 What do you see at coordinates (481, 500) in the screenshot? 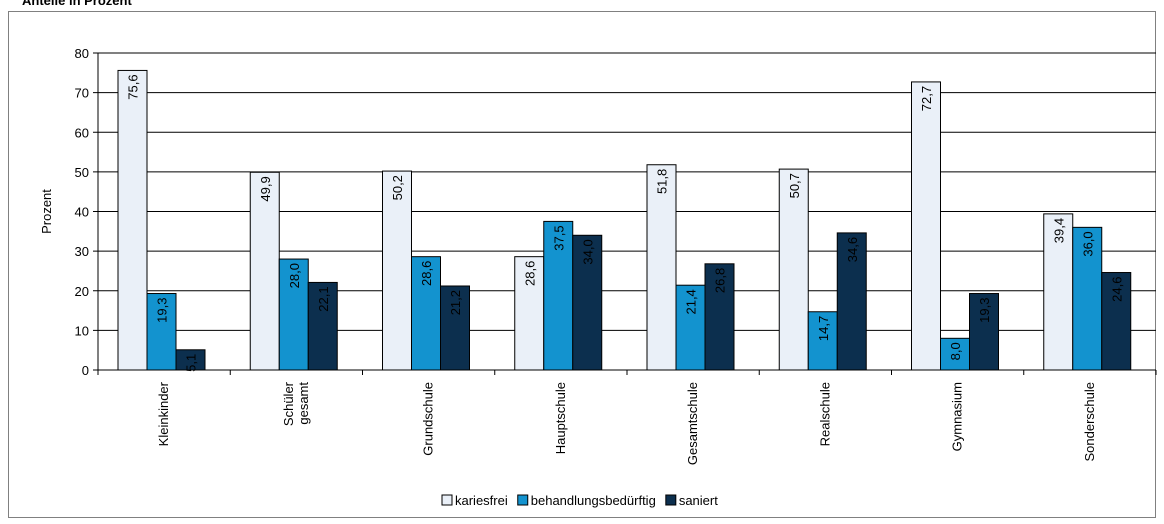
I see `legend-label: kariesfrei` at bounding box center [481, 500].